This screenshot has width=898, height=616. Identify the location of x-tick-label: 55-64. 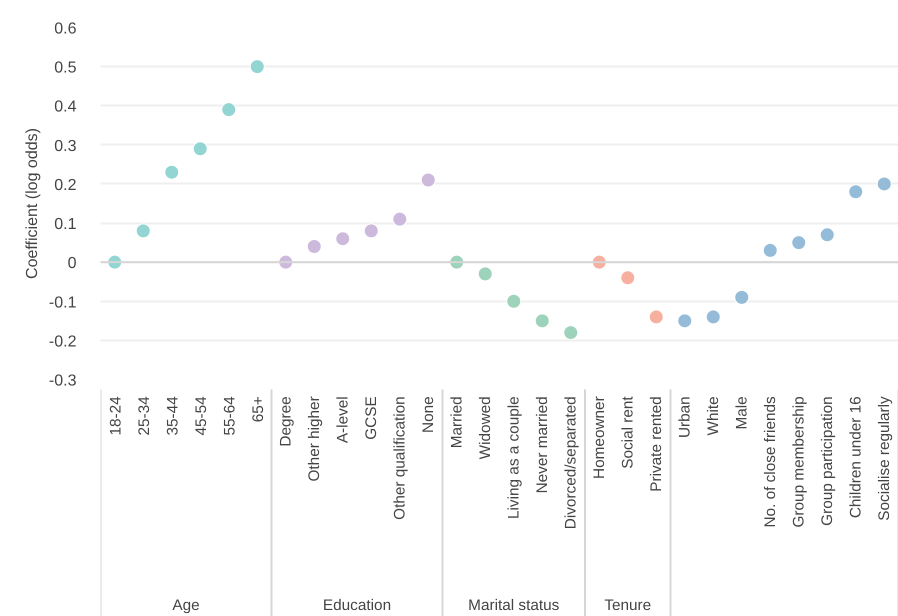
(229, 416).